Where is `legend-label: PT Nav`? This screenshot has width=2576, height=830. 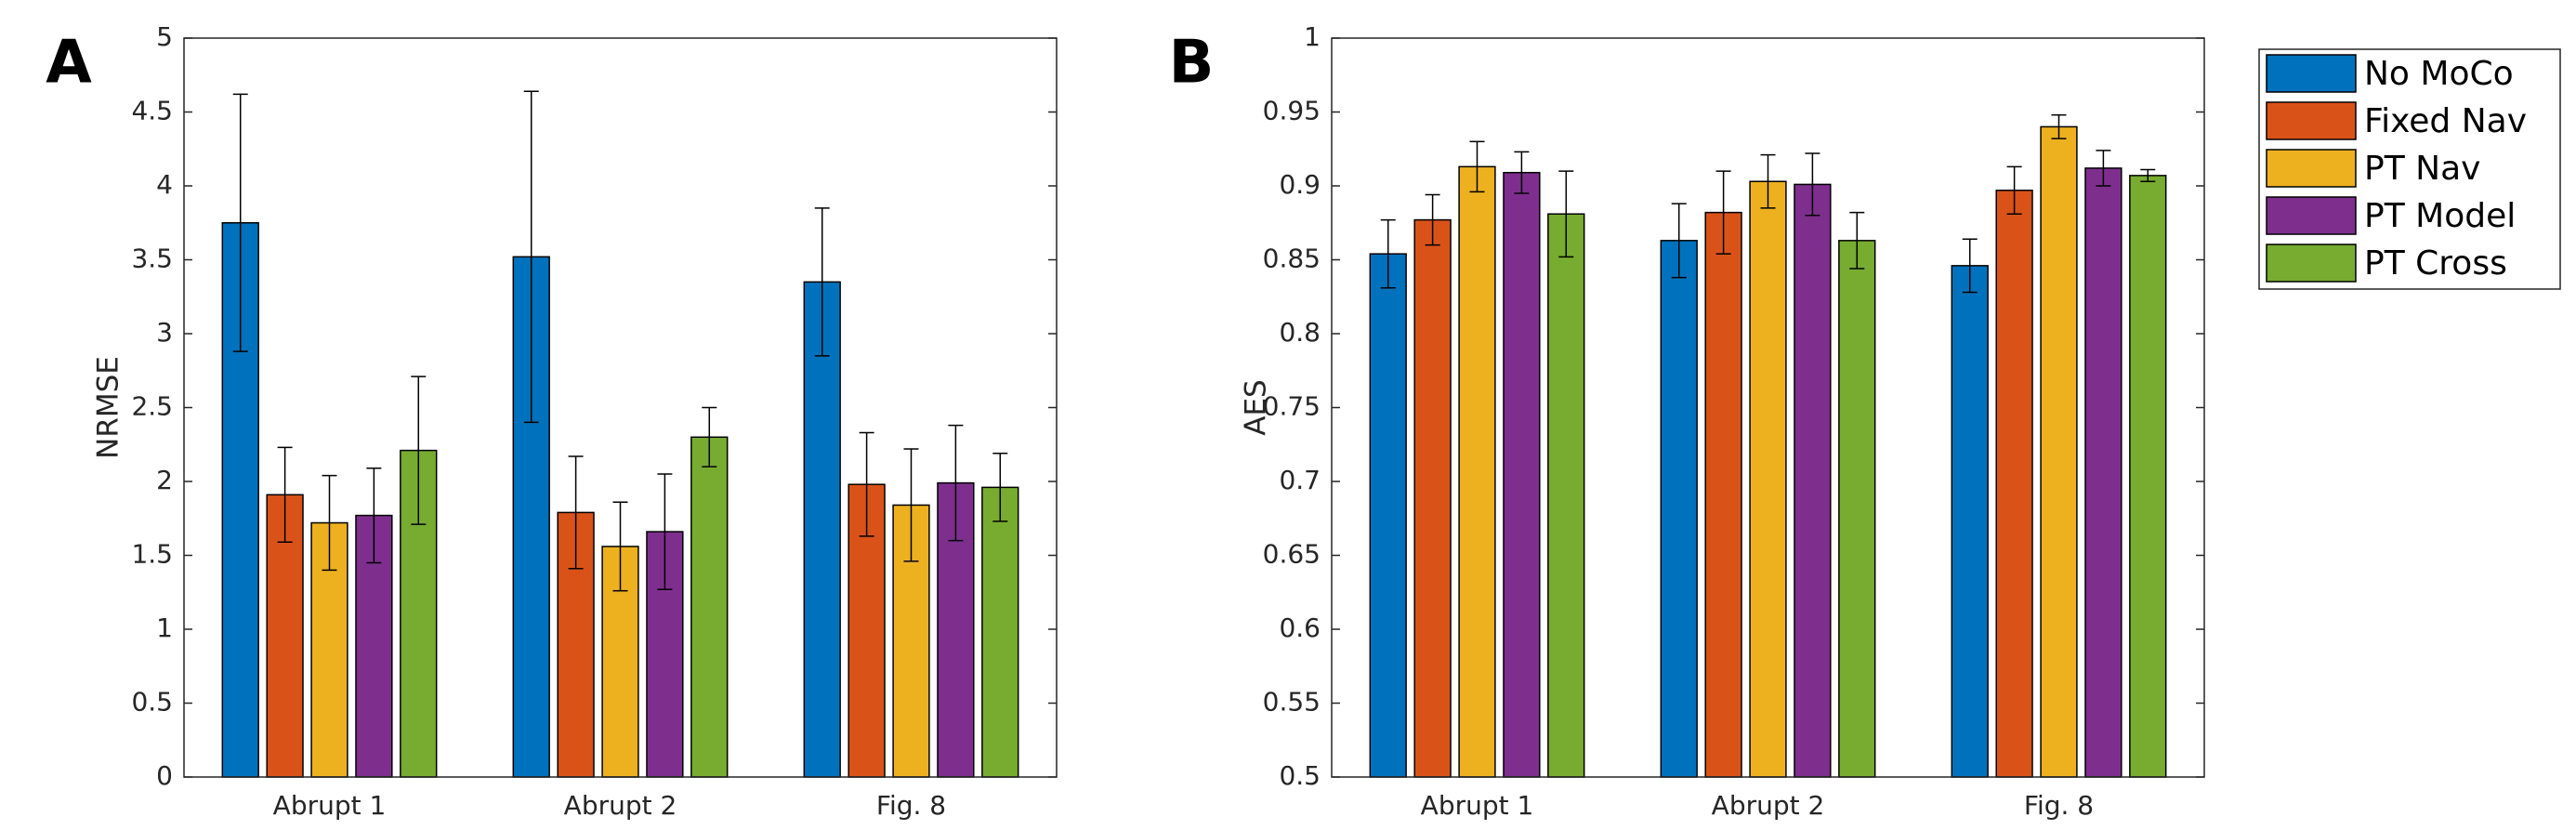
legend-label: PT Nav is located at coordinates (2422, 169).